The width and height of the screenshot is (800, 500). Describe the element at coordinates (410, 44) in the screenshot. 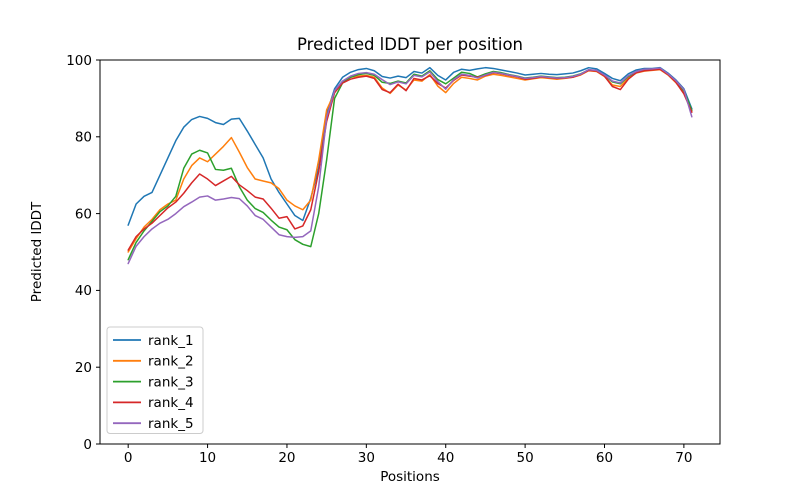

I see `chart-title: Predicted lDDT per position` at that location.